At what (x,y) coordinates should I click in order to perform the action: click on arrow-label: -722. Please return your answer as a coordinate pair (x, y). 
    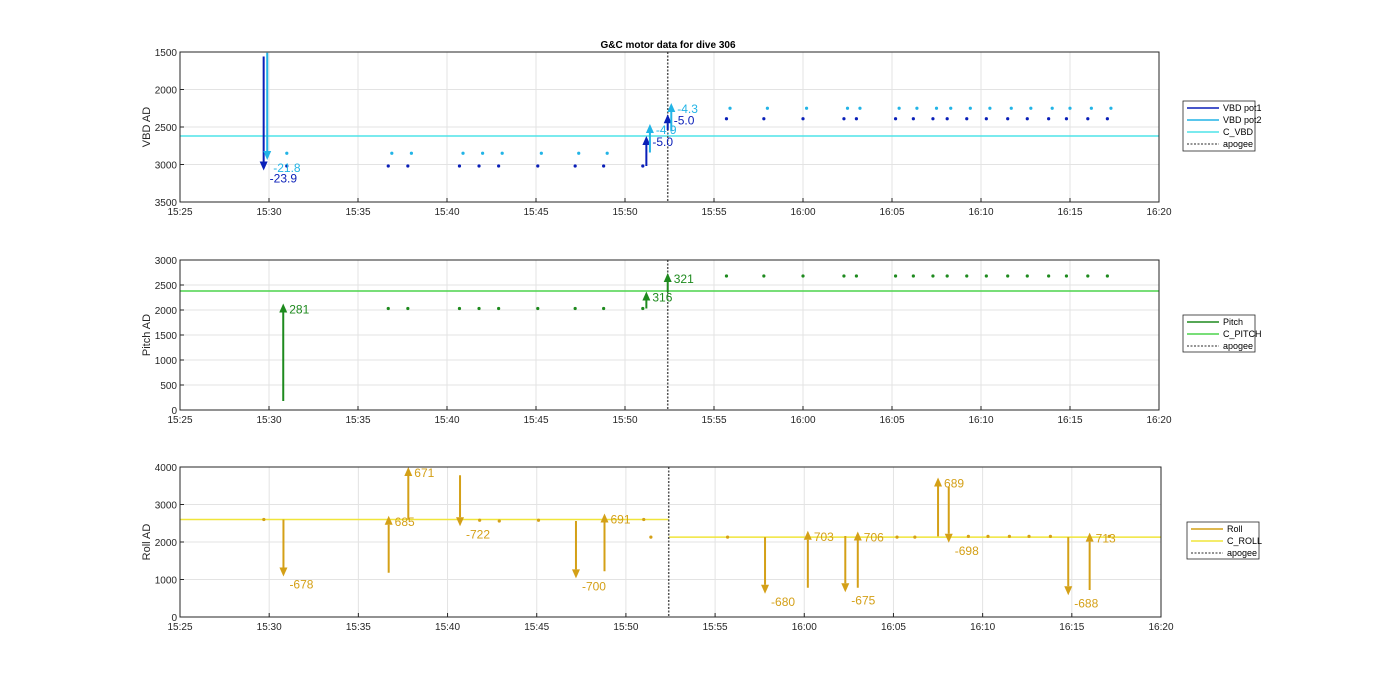
    Looking at the image, I should click on (478, 534).